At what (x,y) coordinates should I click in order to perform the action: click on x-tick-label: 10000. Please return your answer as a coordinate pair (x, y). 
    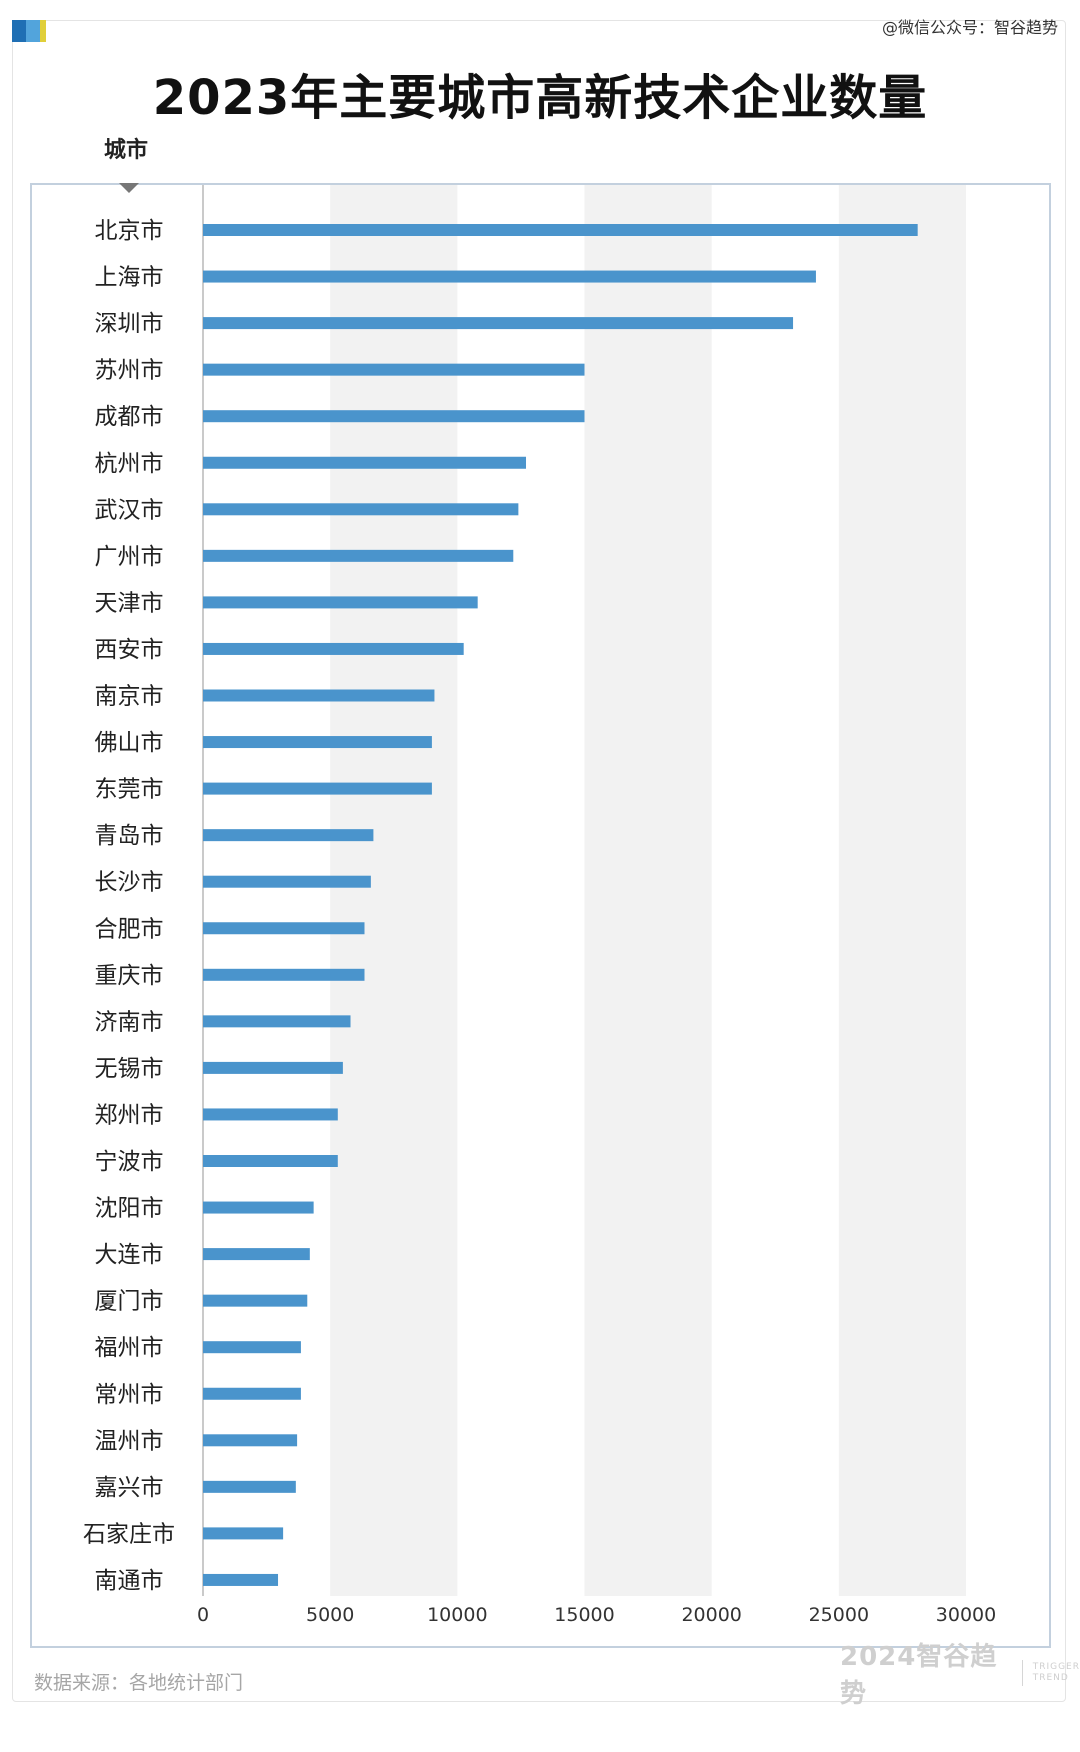
    Looking at the image, I should click on (457, 1615).